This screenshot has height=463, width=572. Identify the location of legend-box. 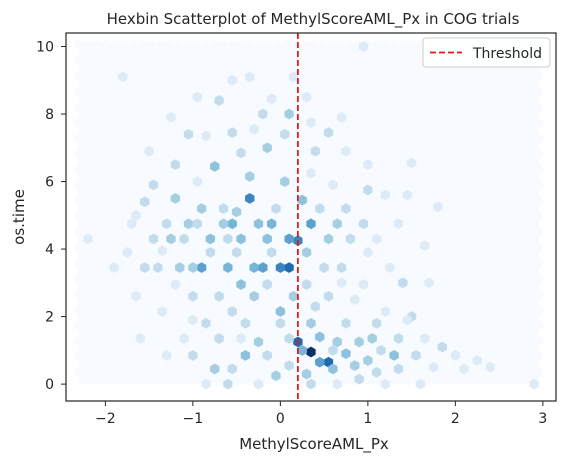
(486, 52).